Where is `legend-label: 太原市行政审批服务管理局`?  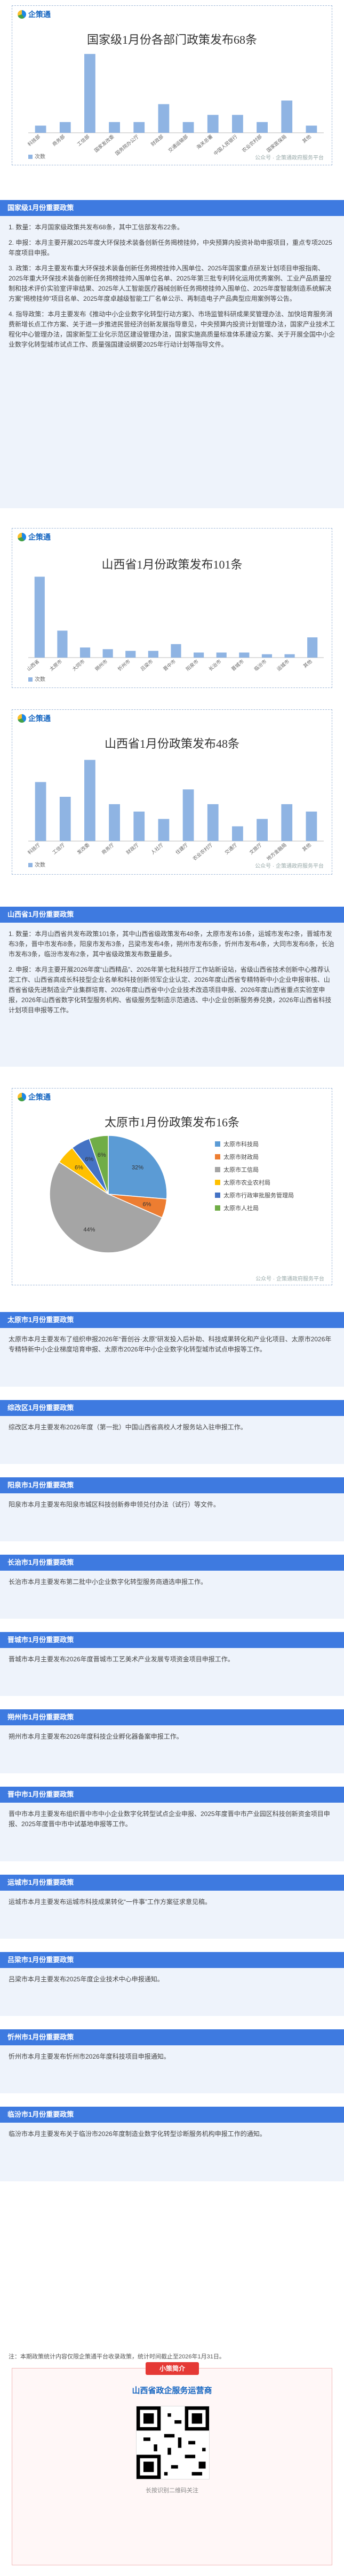 legend-label: 太原市行政审批服务管理局 is located at coordinates (258, 1195).